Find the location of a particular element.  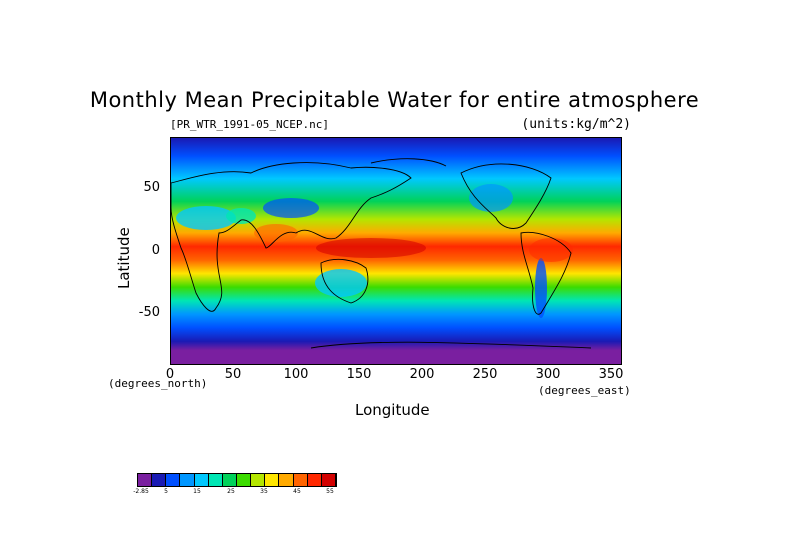

colorbar-label: 35 is located at coordinates (264, 491).